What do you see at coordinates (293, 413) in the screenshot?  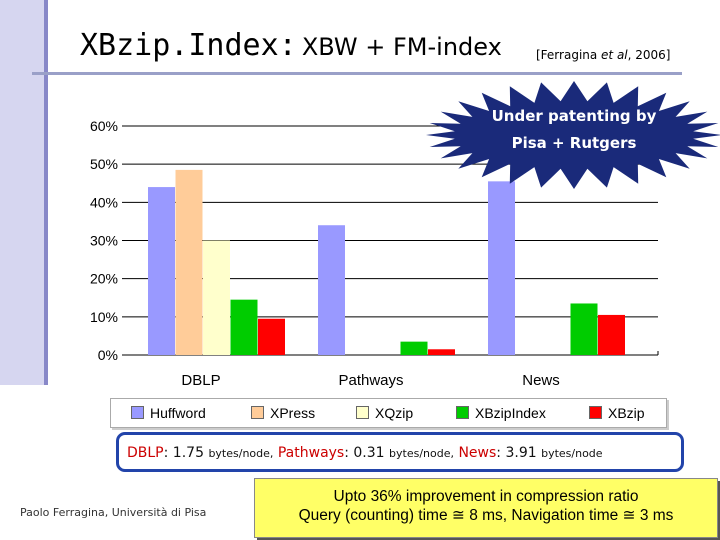 I see `legend-label: XPress` at bounding box center [293, 413].